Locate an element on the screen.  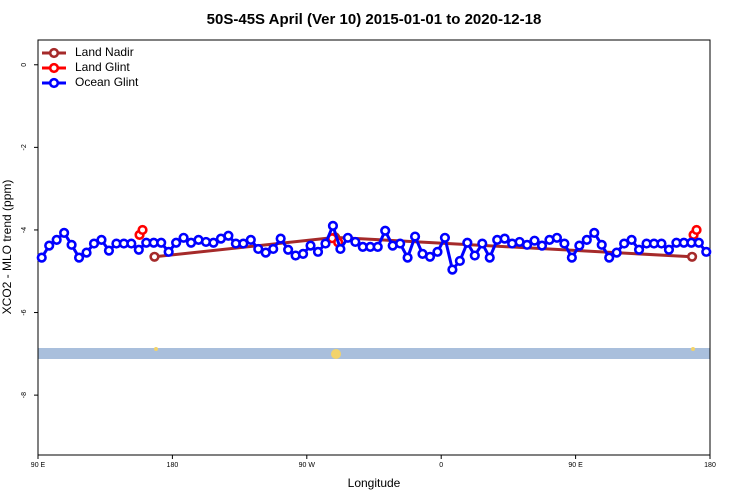
y-tick-label: -8 is located at coordinates (24, 395).